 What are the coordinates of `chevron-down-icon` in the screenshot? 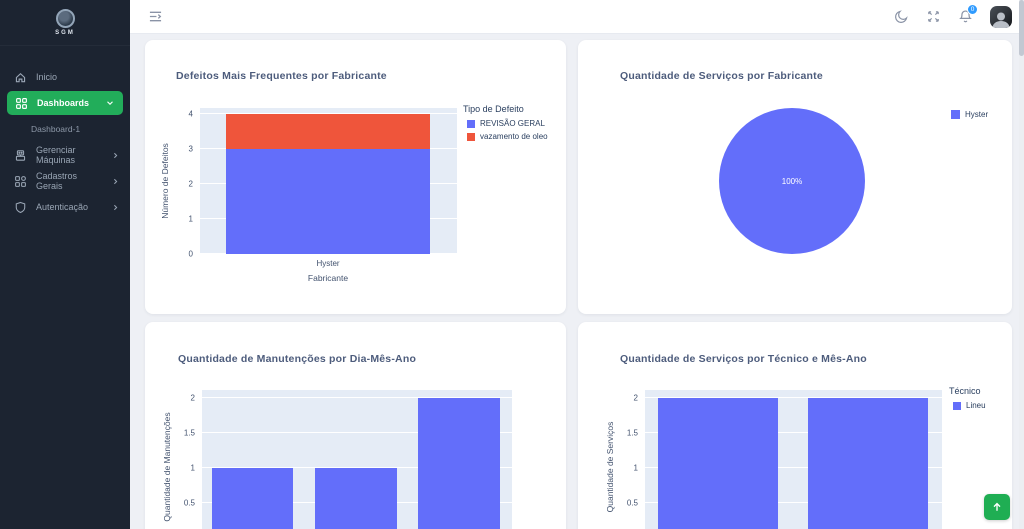 It's located at (110, 103).